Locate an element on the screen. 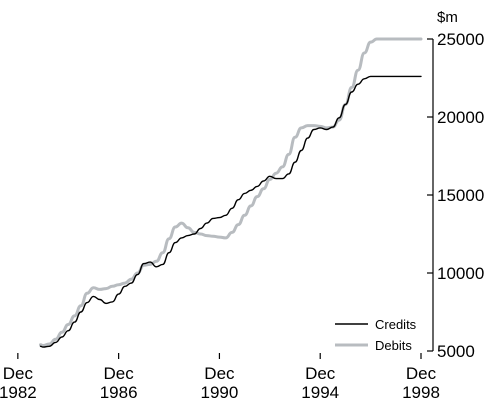  y-tick-label: 25000 is located at coordinates (460, 39).